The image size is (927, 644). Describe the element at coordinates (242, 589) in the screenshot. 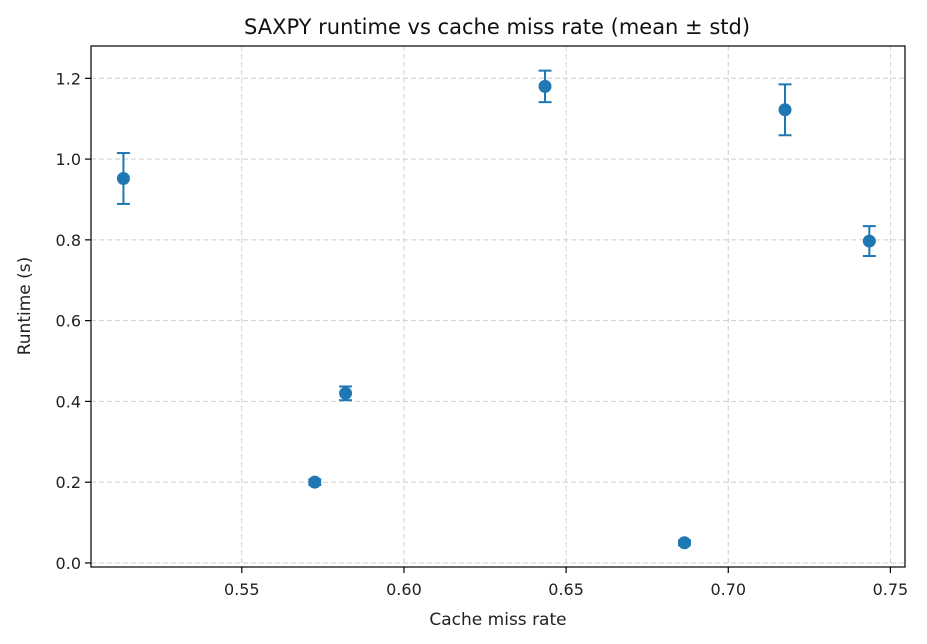

I see `x-tick-label: 0.55` at that location.